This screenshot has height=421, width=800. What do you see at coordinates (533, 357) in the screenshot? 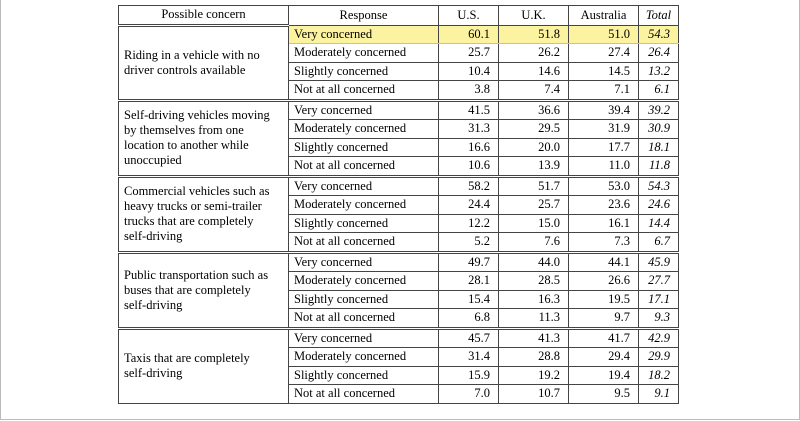
I see `value-cell: 28.8` at bounding box center [533, 357].